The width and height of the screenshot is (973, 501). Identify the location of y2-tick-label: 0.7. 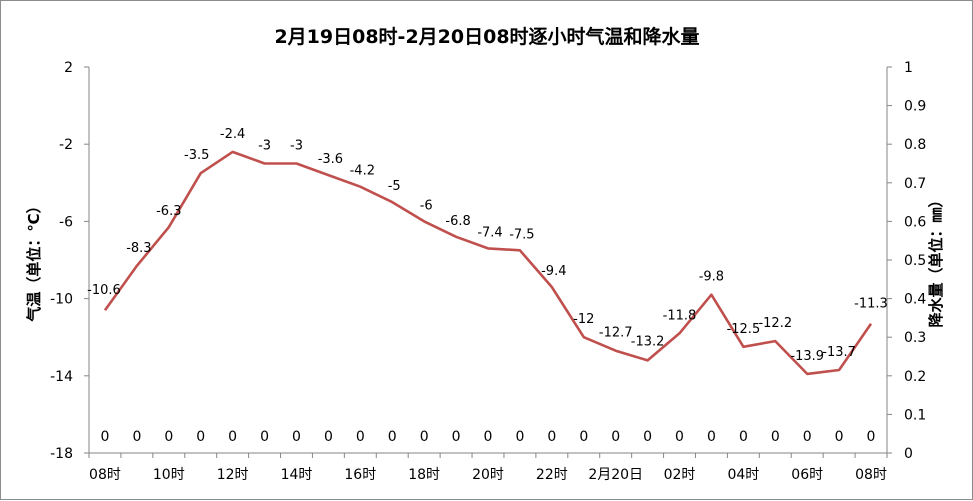
(915, 184).